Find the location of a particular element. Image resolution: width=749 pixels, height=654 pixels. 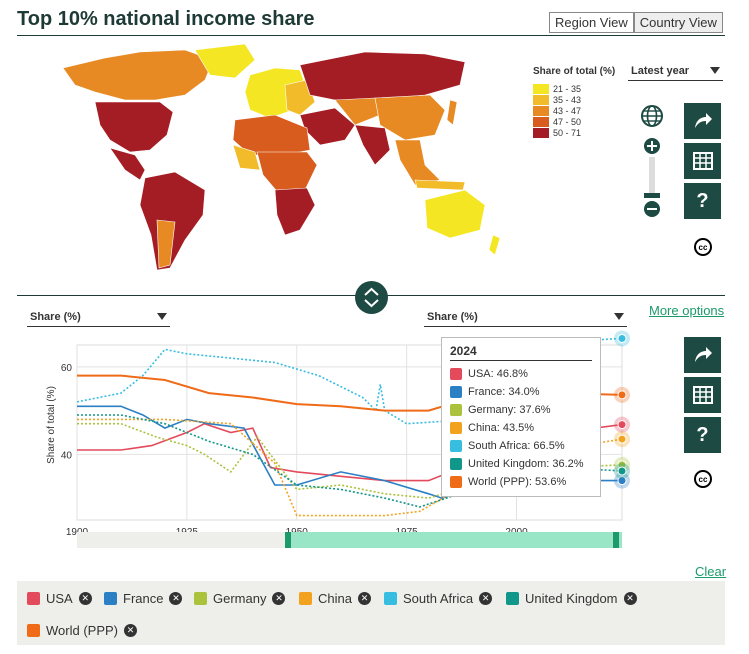

chip-world-ppp: World (PPP) ✕ is located at coordinates (82, 630).